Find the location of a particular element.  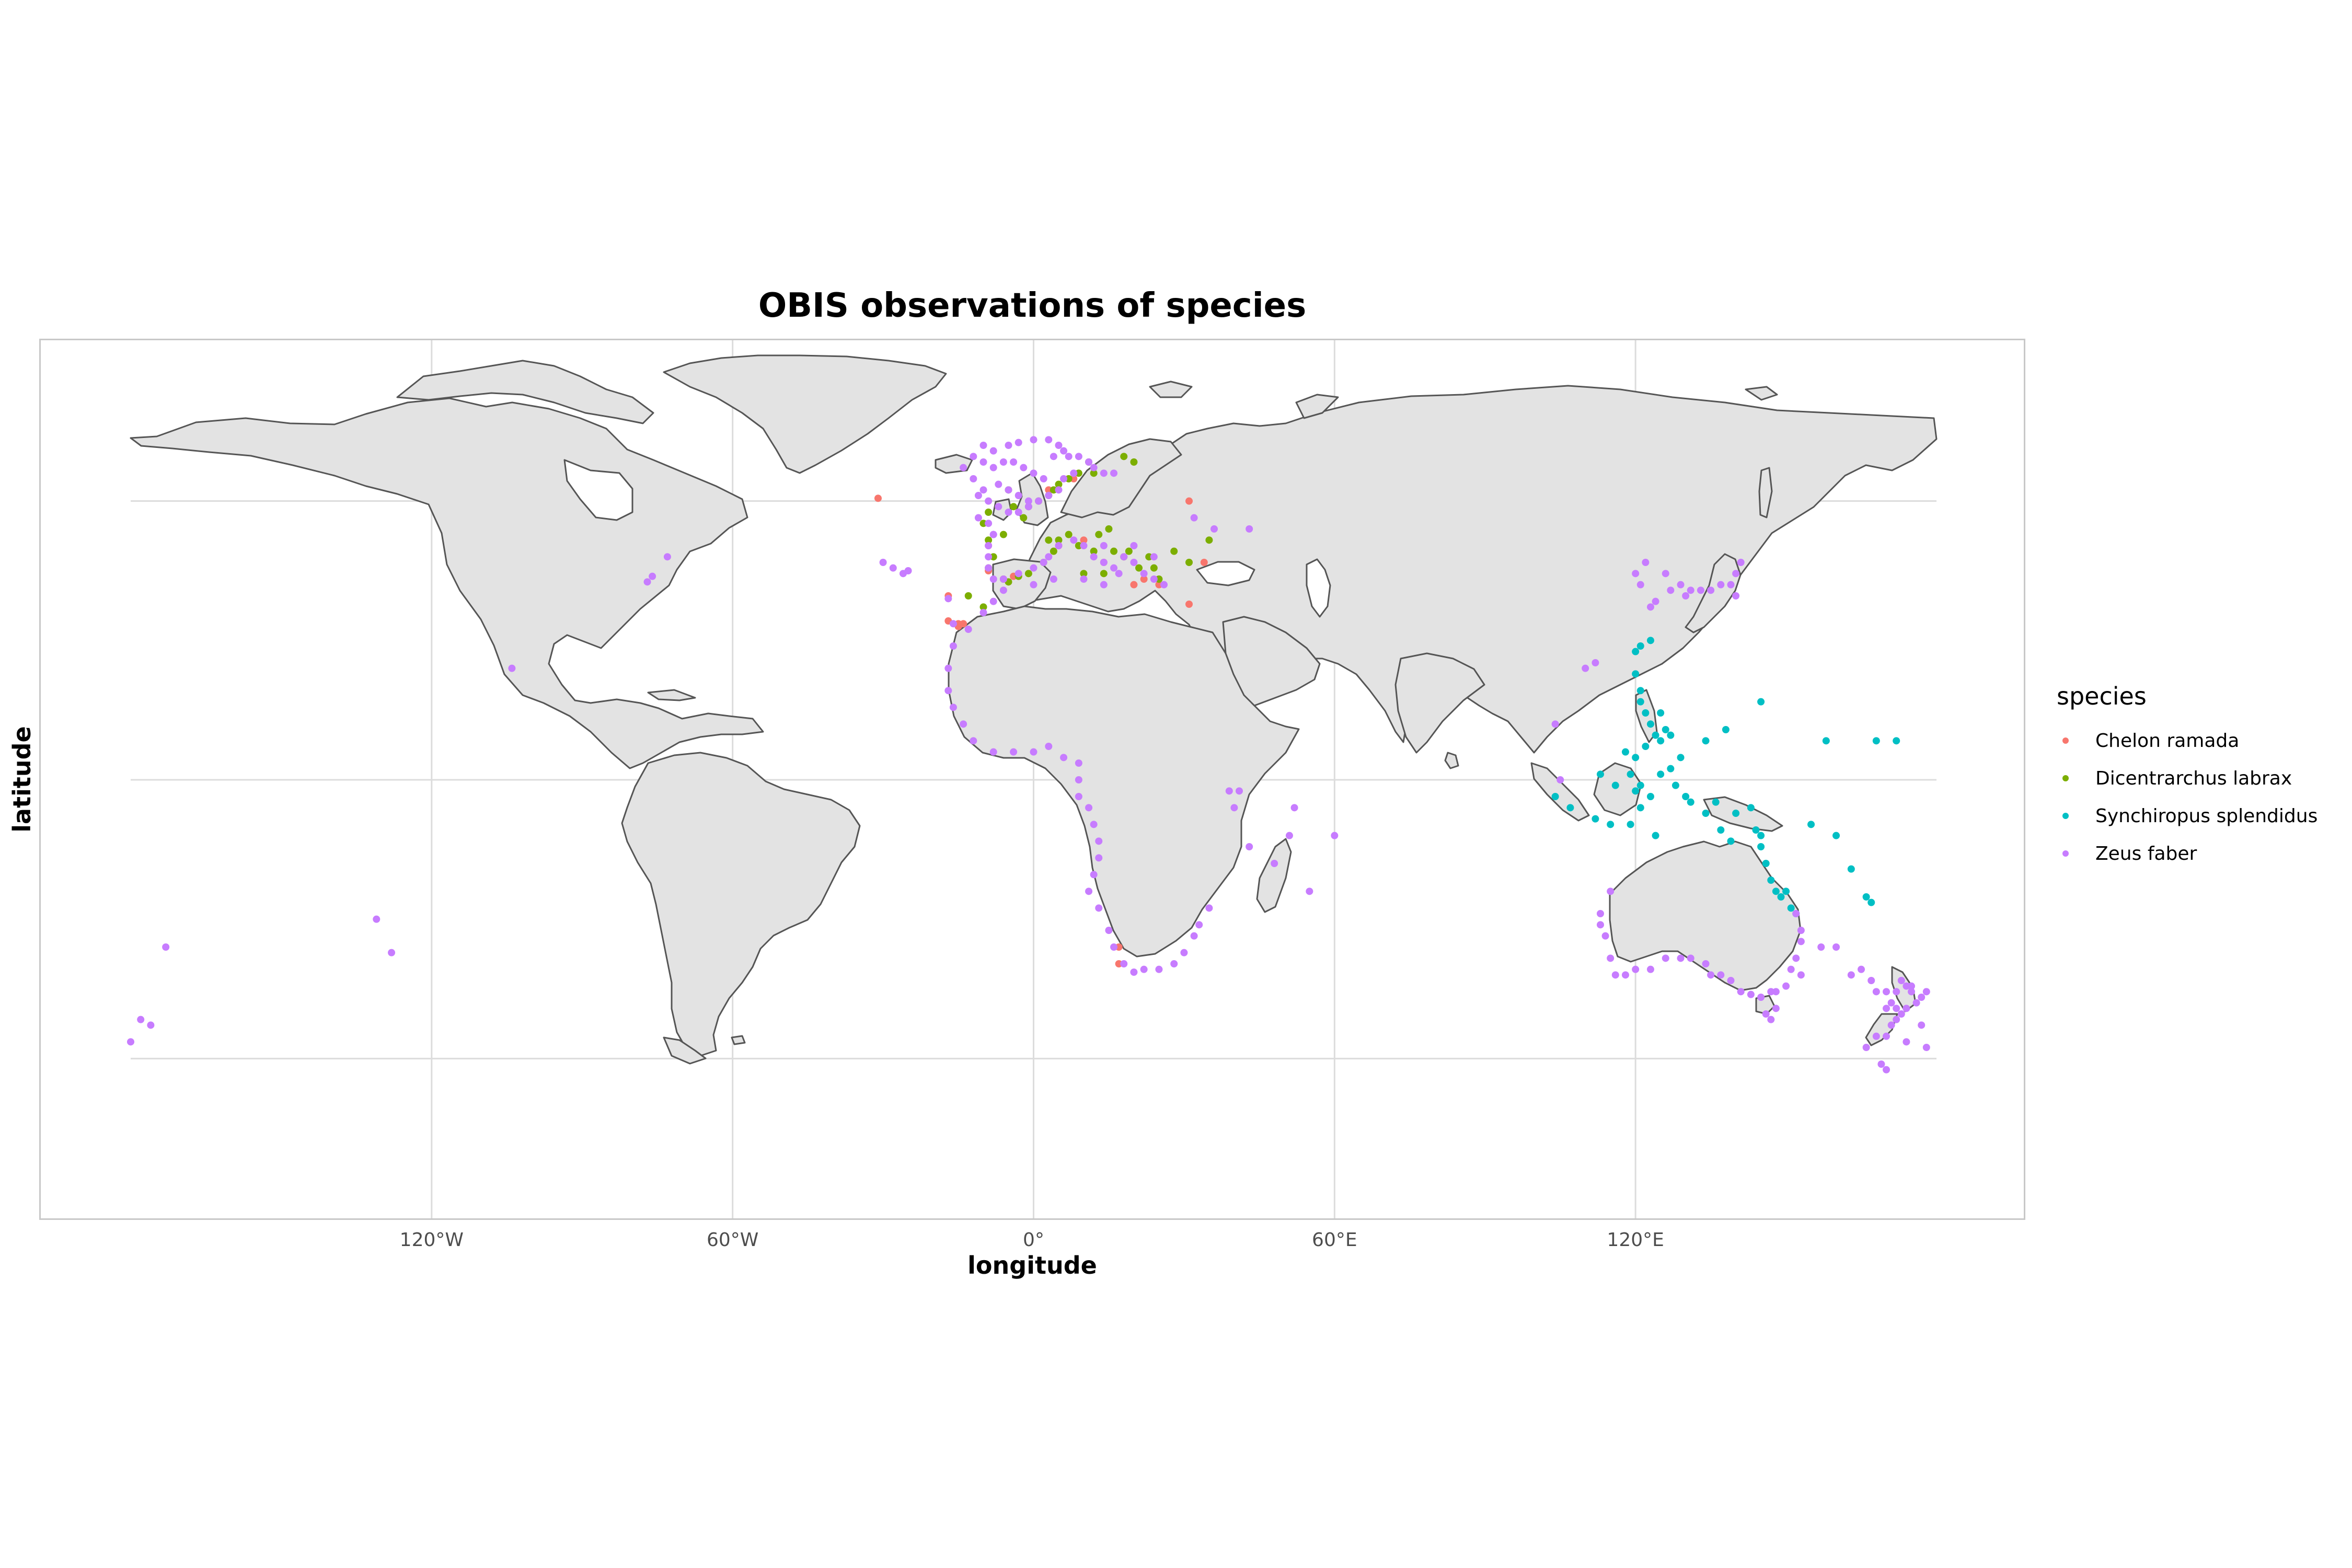

legend-key is located at coordinates (2065, 816).